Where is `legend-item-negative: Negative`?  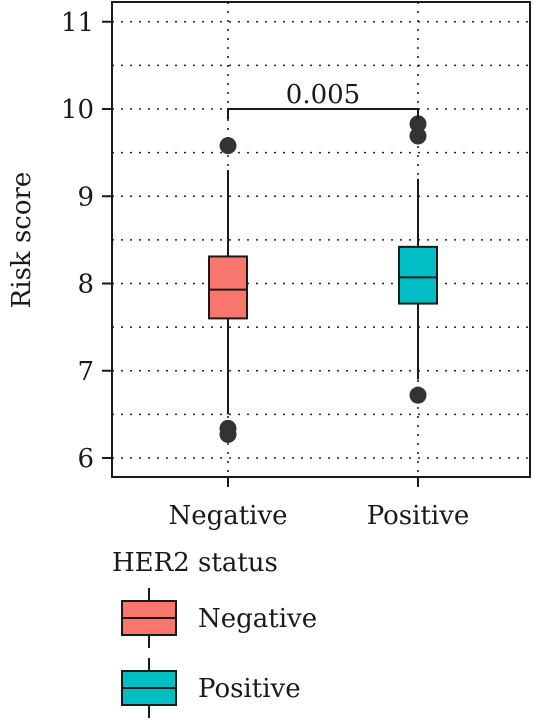 legend-item-negative: Negative is located at coordinates (219, 618).